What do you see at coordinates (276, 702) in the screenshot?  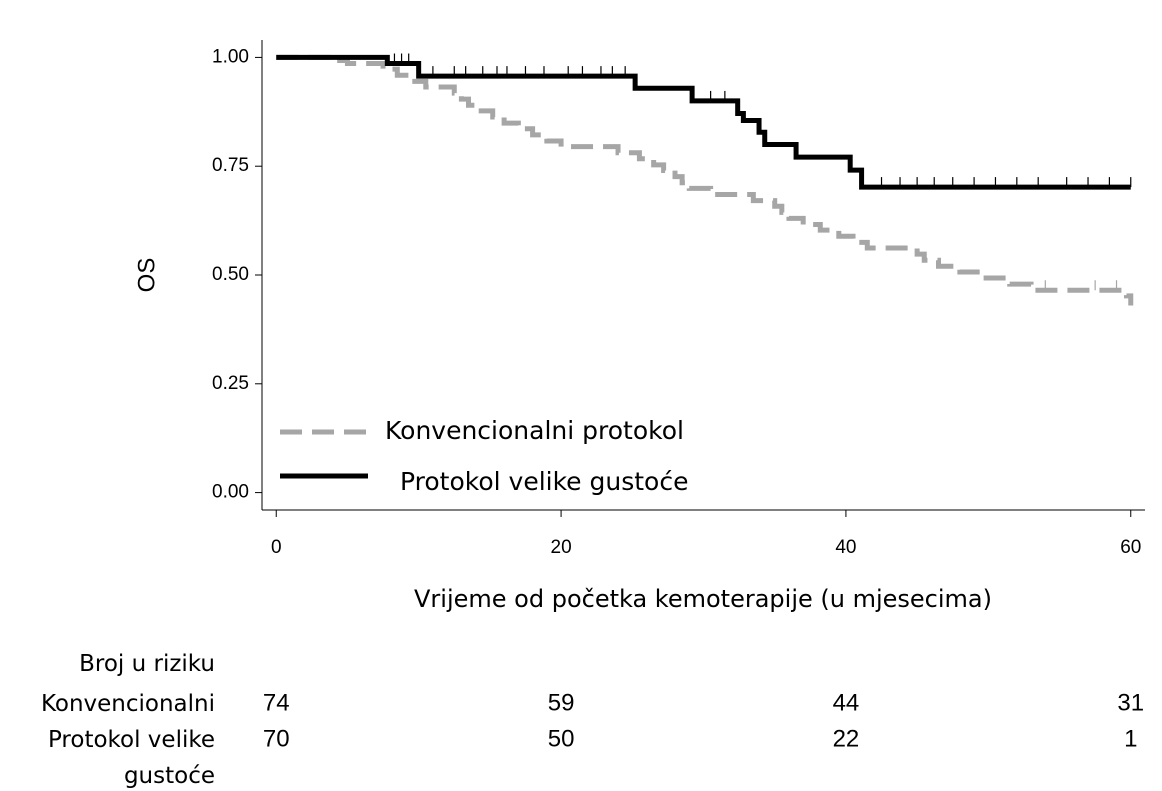 I see `risk-count: 74` at bounding box center [276, 702].